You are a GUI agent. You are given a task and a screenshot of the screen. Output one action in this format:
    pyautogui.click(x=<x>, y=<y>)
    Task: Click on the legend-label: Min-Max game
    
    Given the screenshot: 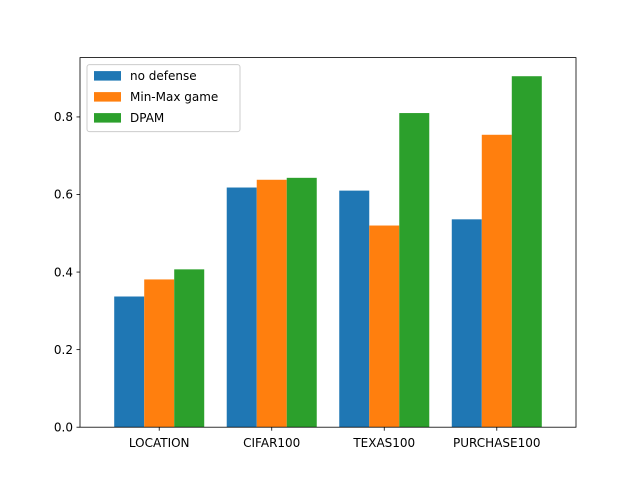 What is the action you would take?
    pyautogui.click(x=174, y=97)
    